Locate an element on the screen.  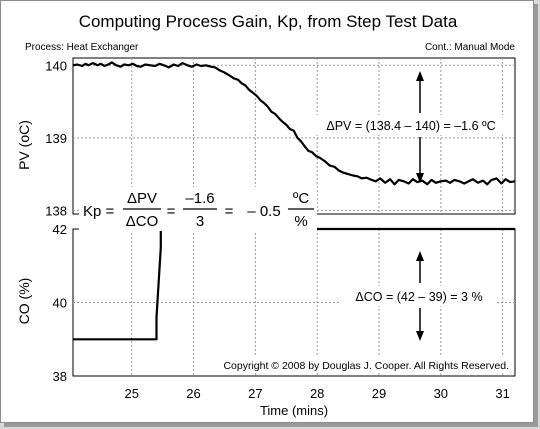
delta-pv-box is located at coordinates (410, 125).